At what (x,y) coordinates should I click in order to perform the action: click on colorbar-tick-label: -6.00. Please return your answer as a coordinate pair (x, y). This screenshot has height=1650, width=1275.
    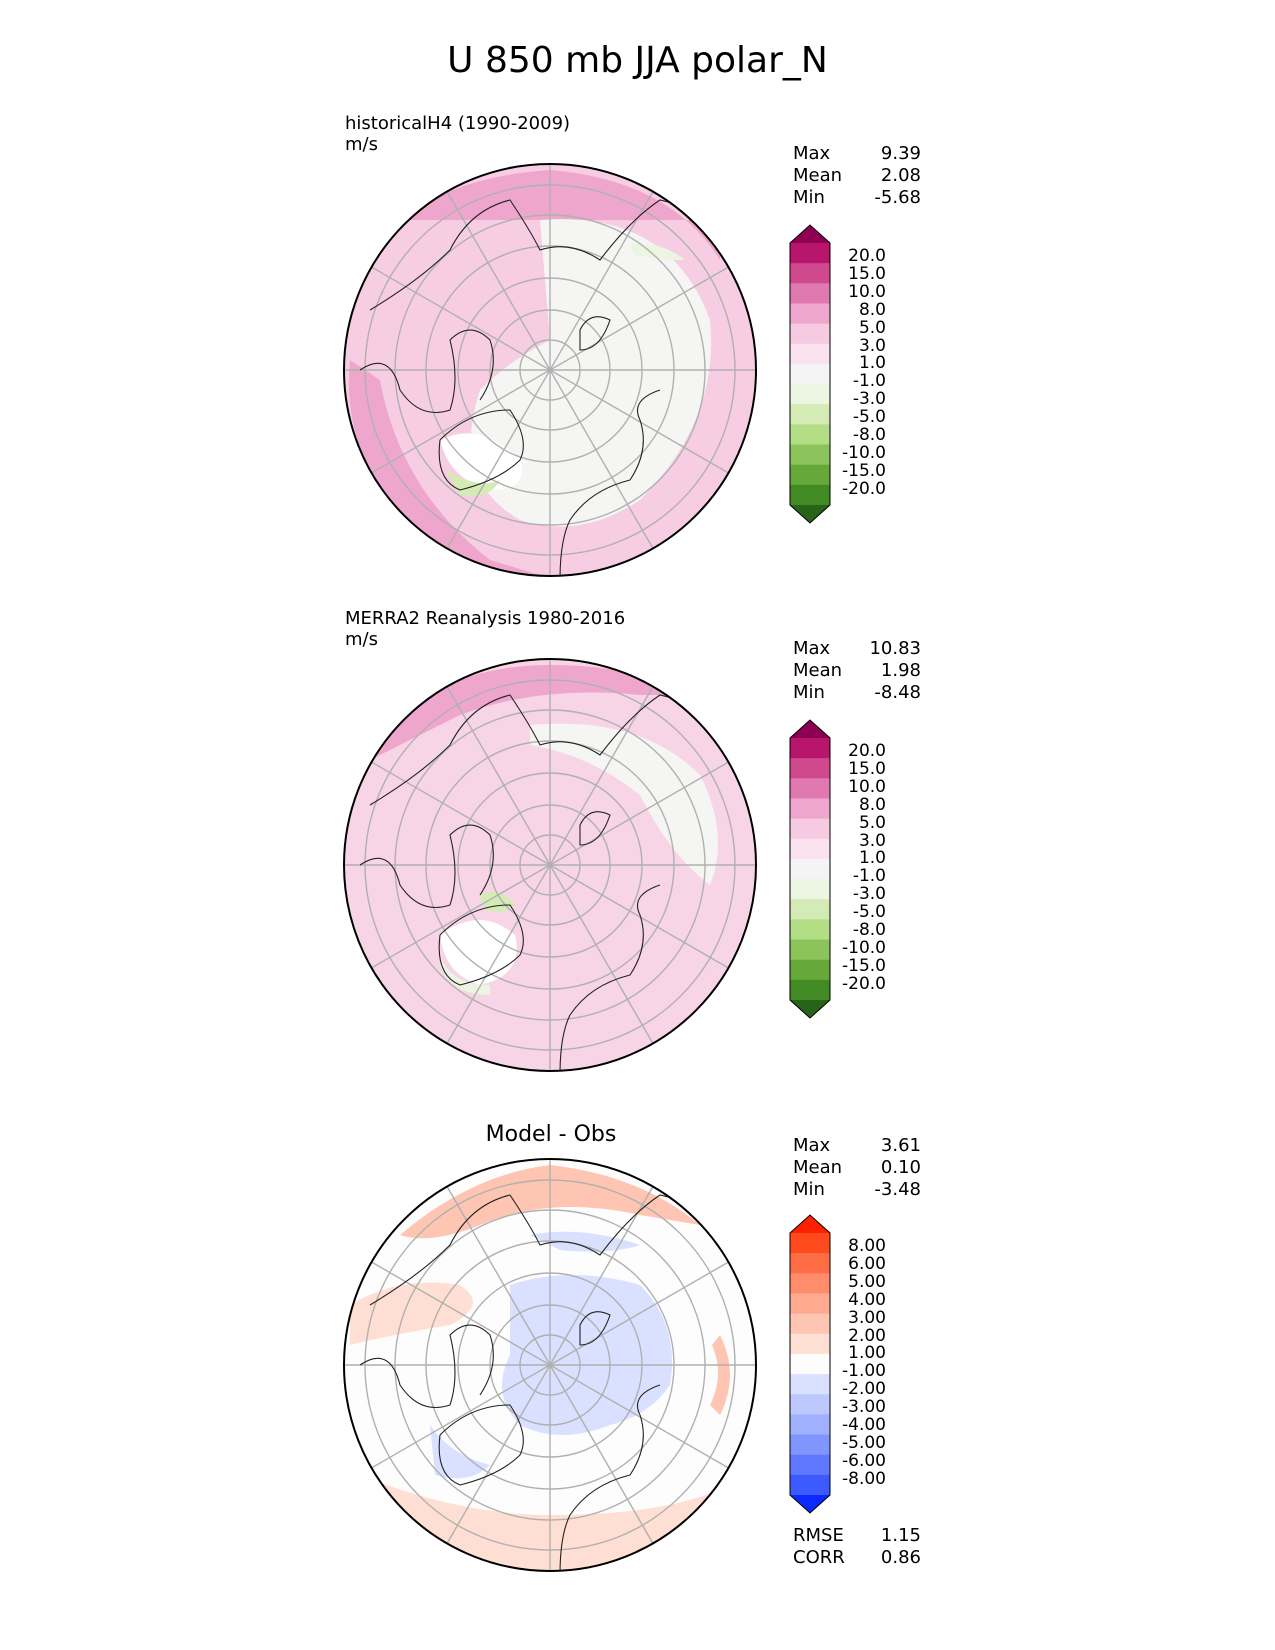
    Looking at the image, I should click on (864, 1460).